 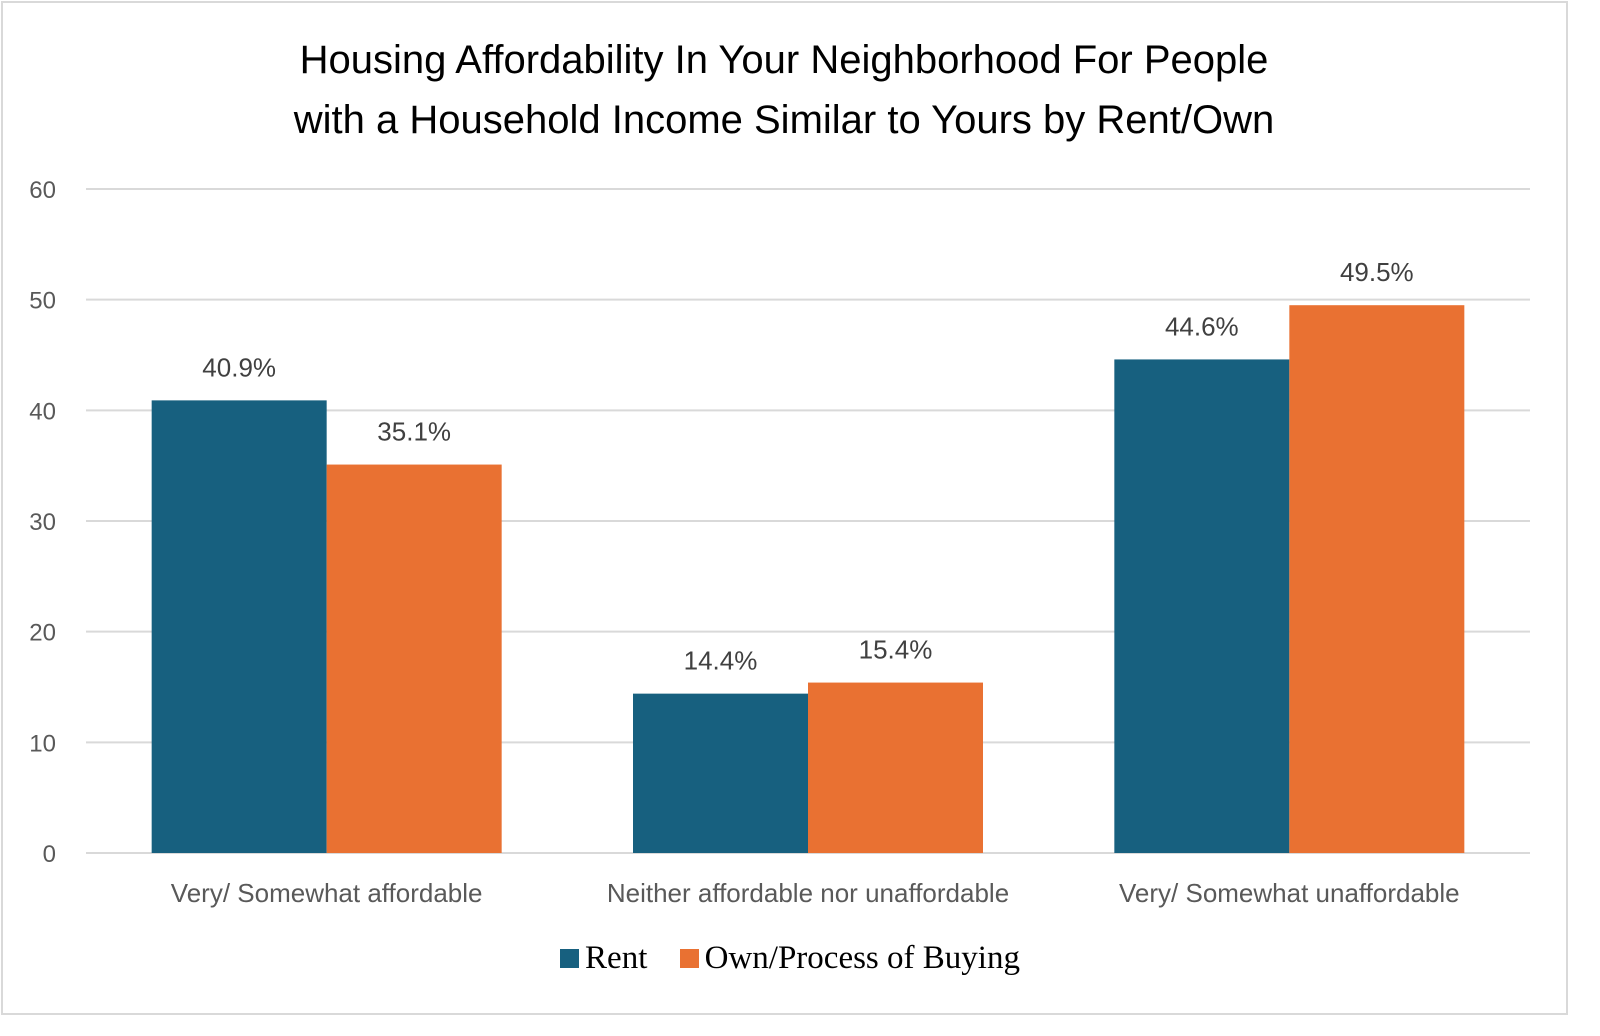 What do you see at coordinates (1377, 272) in the screenshot?
I see `data-label: 49.5%` at bounding box center [1377, 272].